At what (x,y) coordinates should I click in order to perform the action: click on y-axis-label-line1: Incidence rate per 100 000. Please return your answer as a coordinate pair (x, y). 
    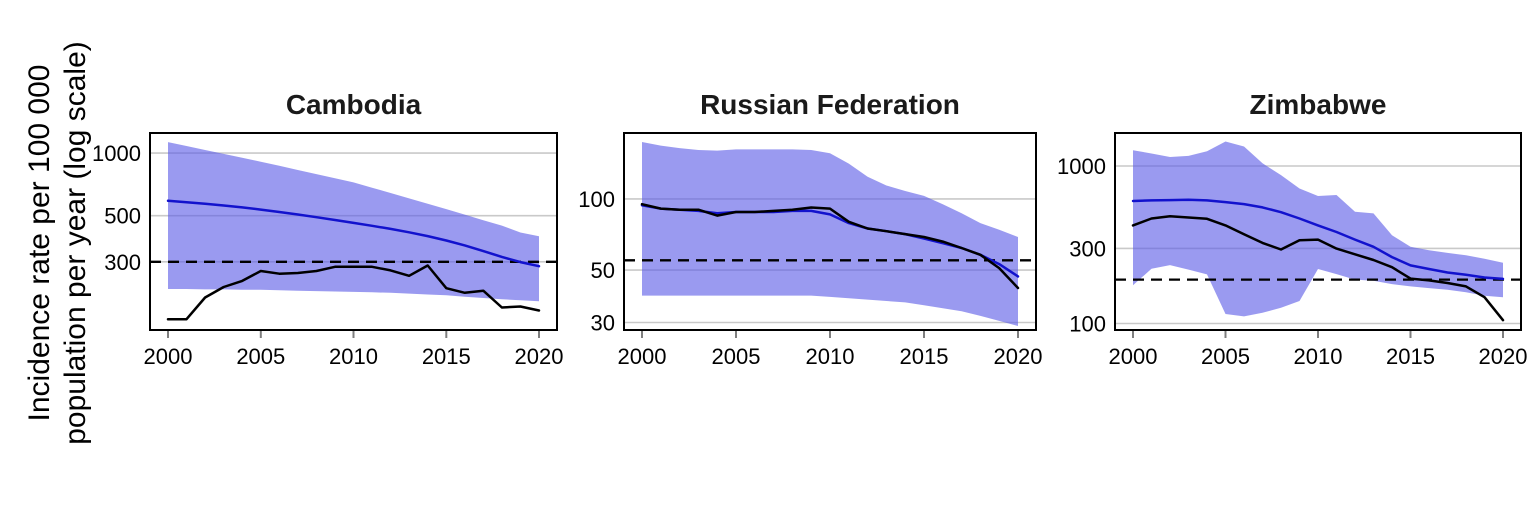
    Looking at the image, I should click on (39, 243).